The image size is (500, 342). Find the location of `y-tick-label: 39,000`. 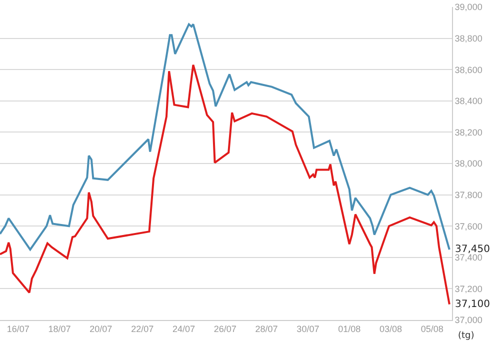

y-tick-label: 39,000 is located at coordinates (468, 7).